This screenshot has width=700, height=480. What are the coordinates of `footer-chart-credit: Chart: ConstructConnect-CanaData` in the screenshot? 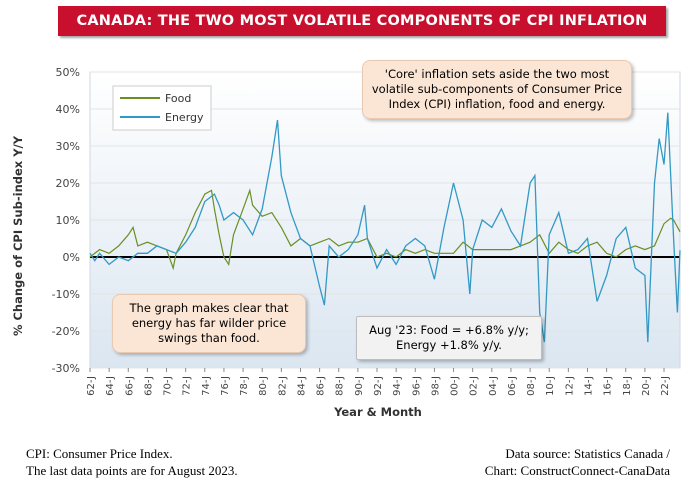 It's located at (577, 470).